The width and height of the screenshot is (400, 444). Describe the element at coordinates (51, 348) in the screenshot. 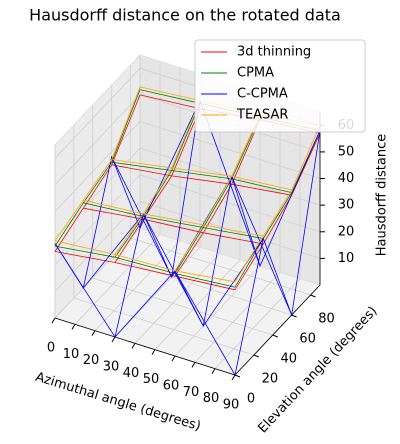

I see `x-tick-label: 0` at that location.